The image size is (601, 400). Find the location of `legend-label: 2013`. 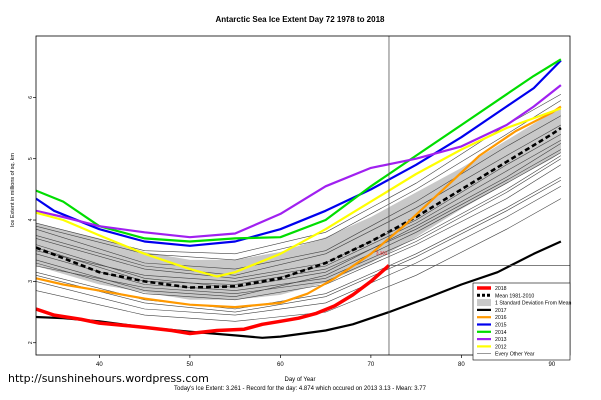

legend-label: 2013 is located at coordinates (501, 340).